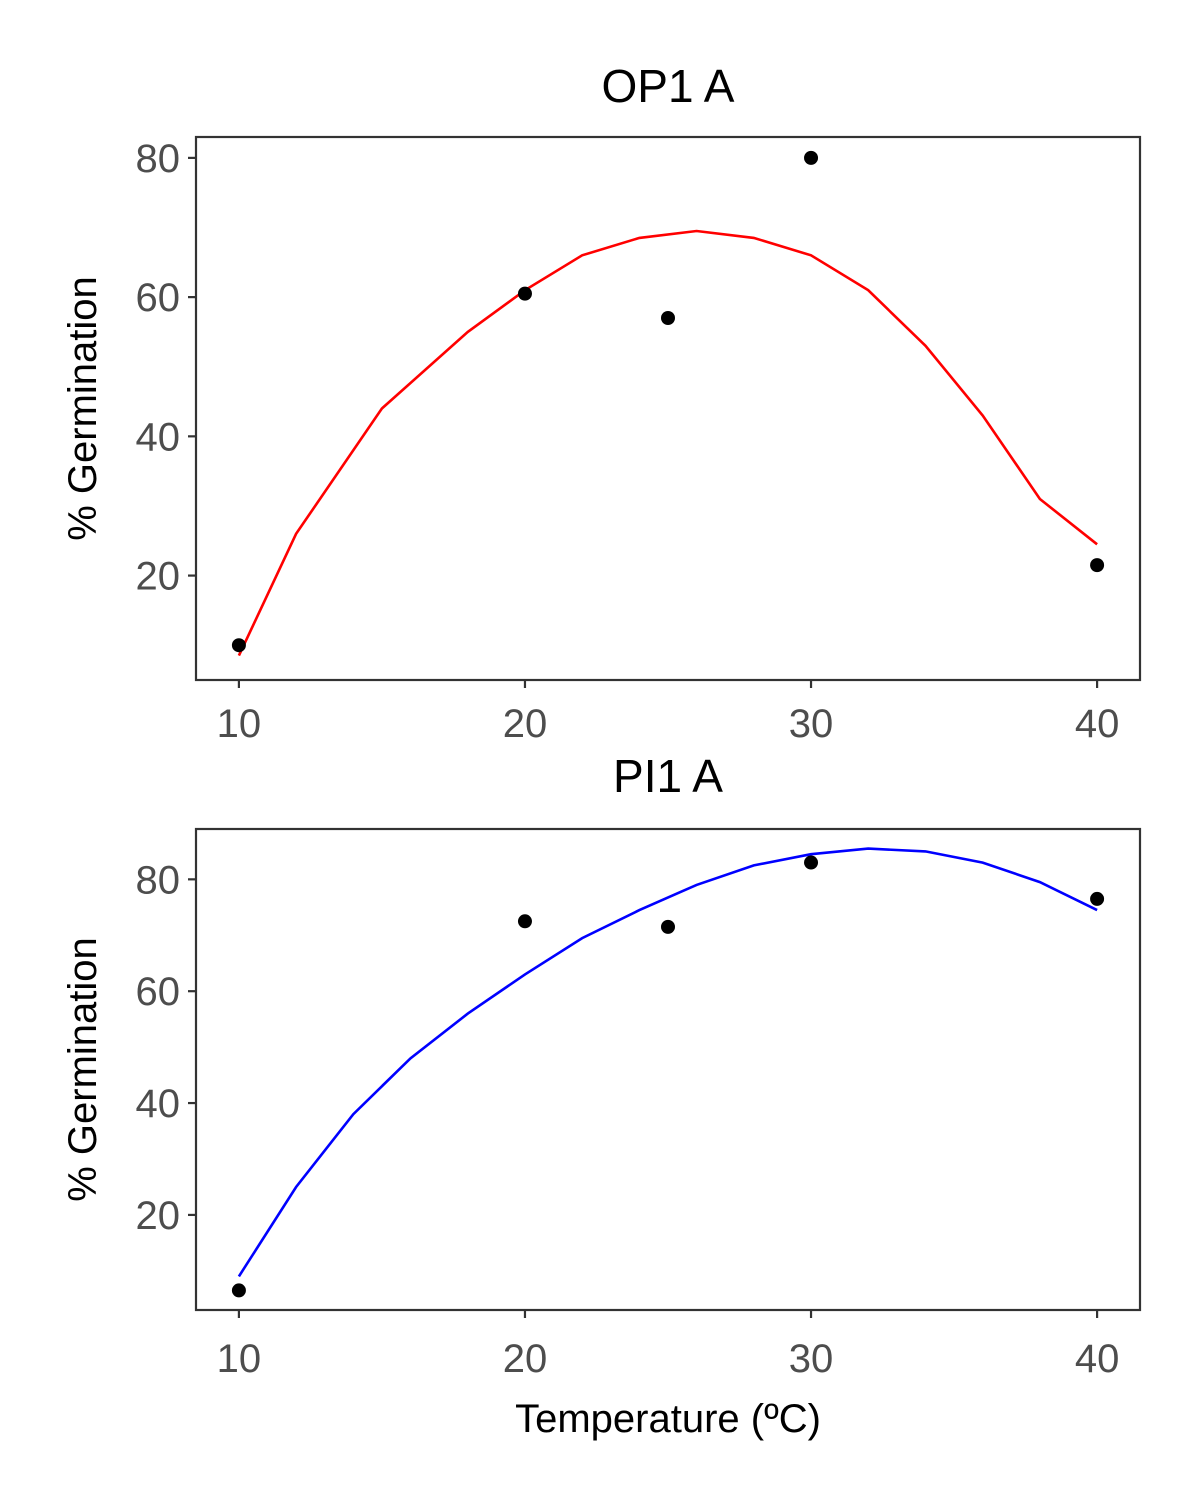 Image resolution: width=1200 pixels, height=1500 pixels. I want to click on chart-title: PI1 A, so click(668, 776).